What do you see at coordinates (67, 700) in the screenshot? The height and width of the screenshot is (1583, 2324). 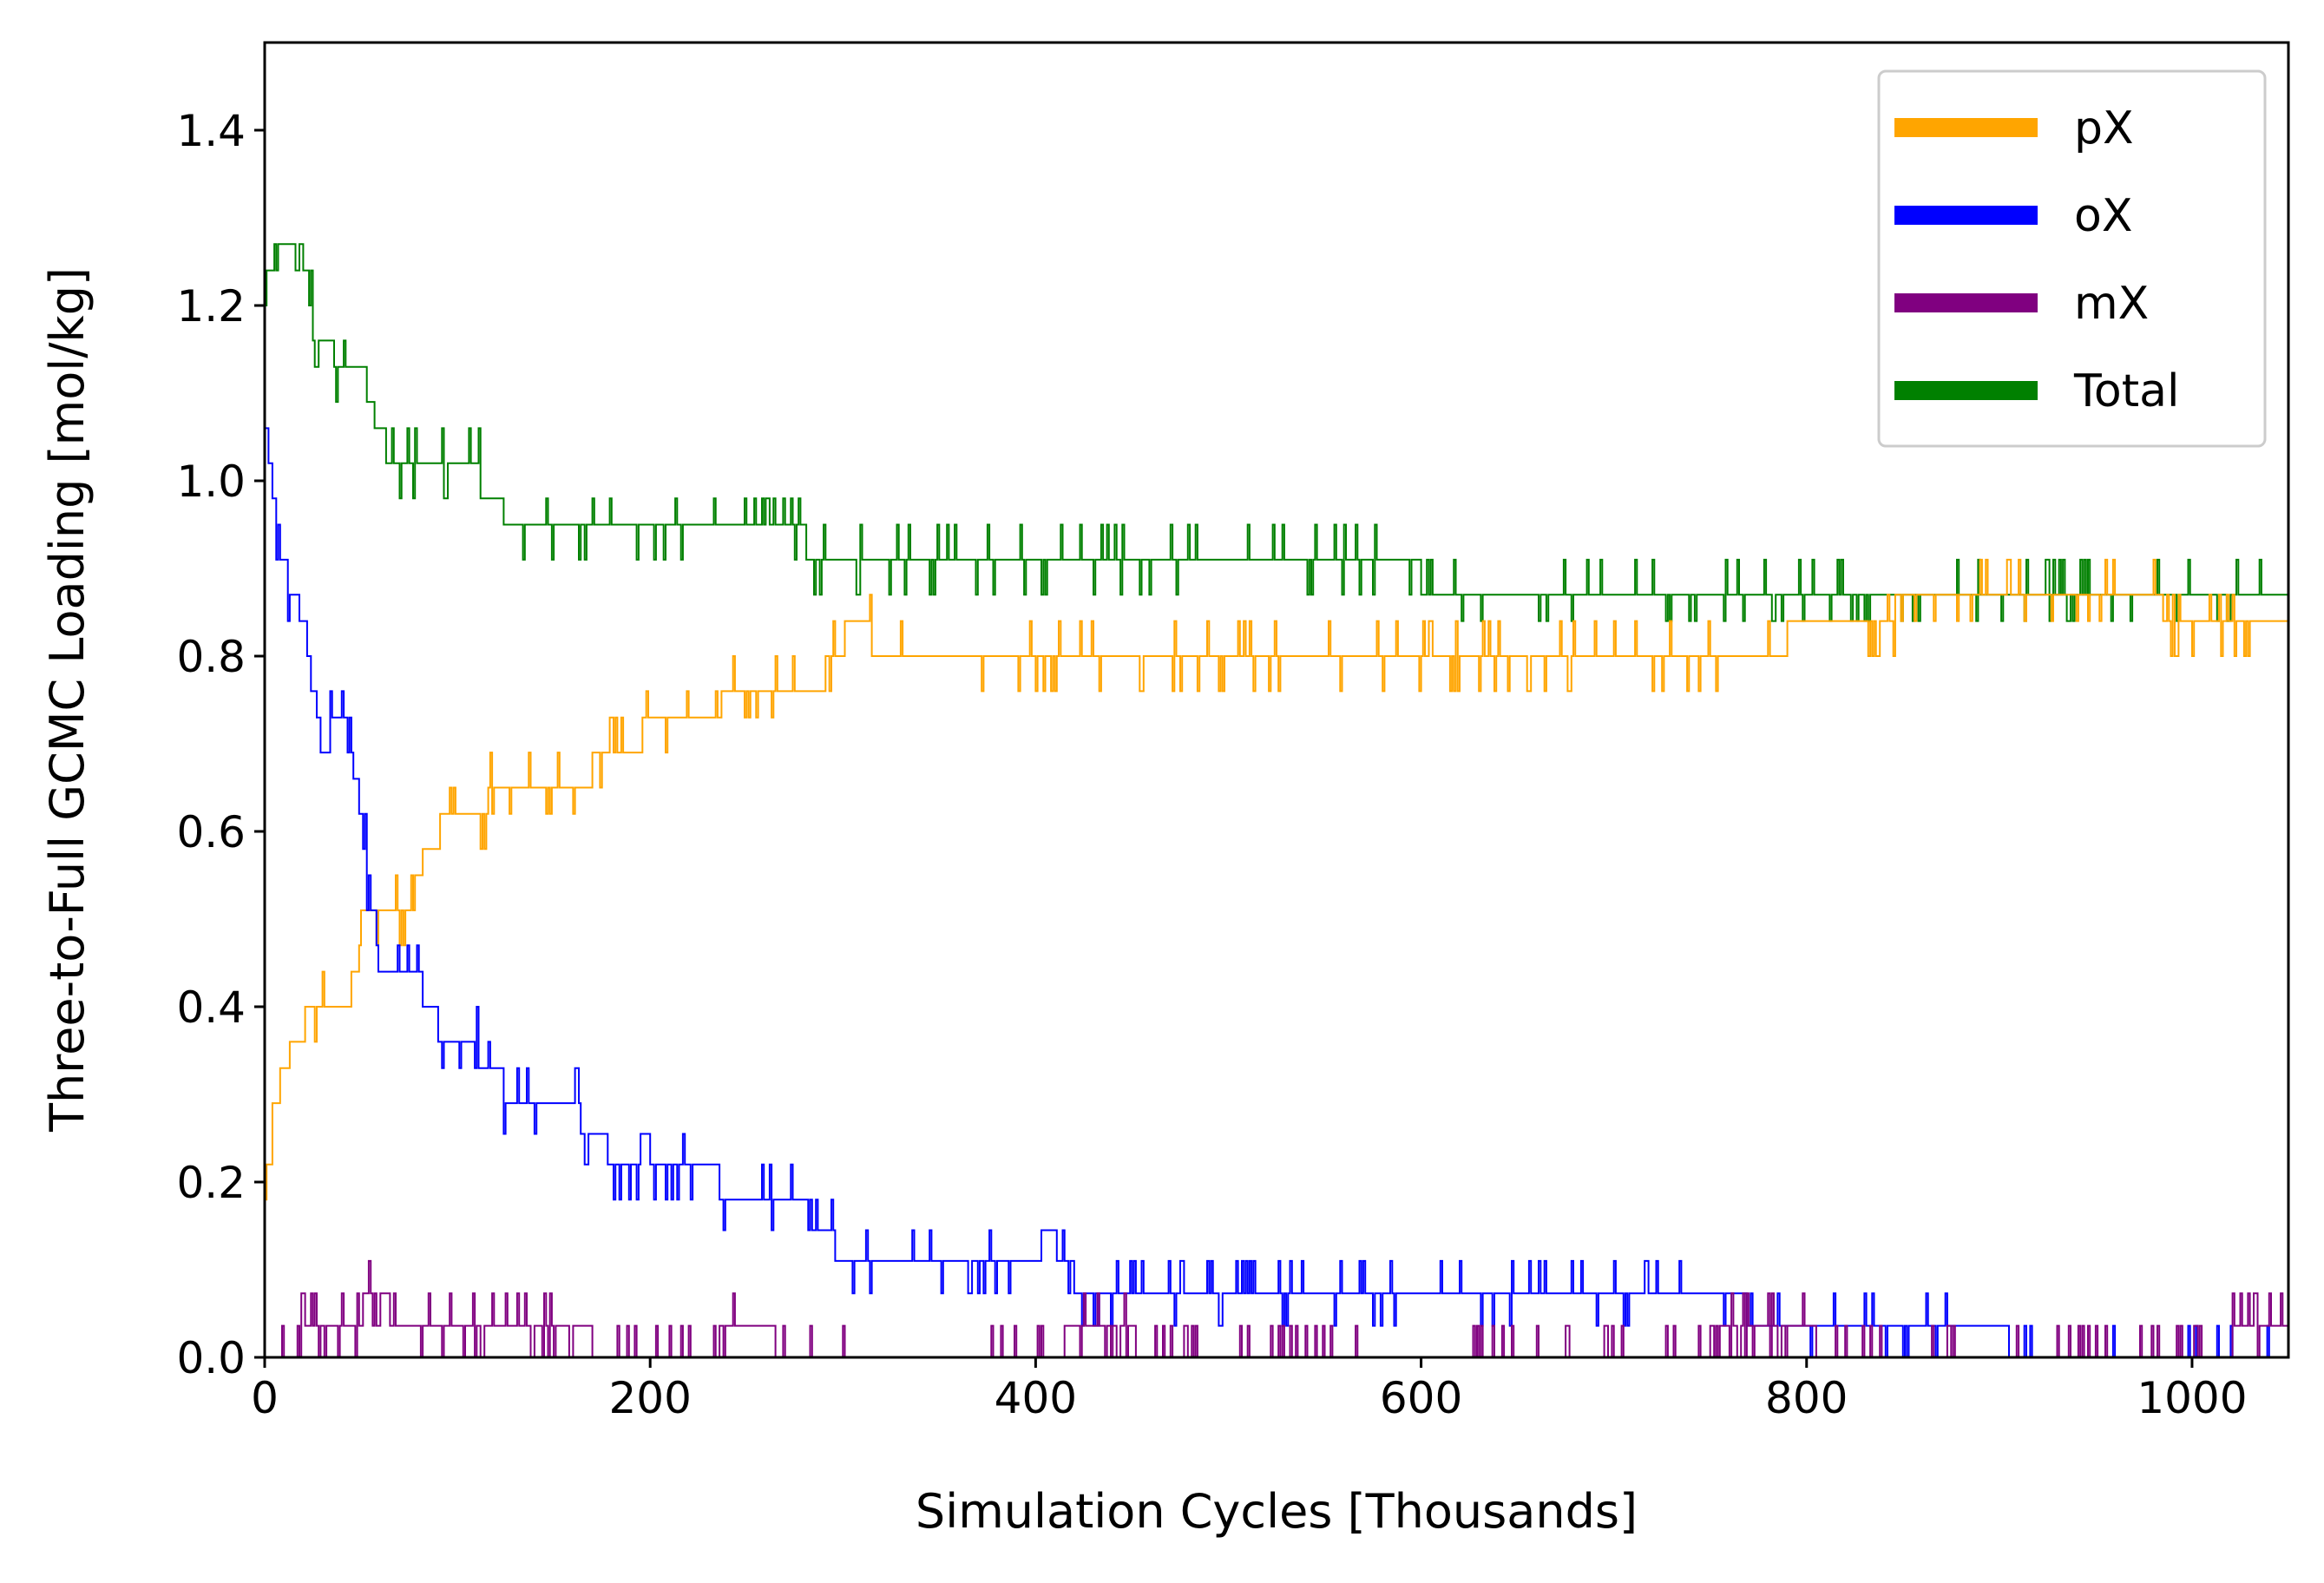 I see `y-axis-label: Three-to-Full GCMC Loading [mol/kg]` at bounding box center [67, 700].